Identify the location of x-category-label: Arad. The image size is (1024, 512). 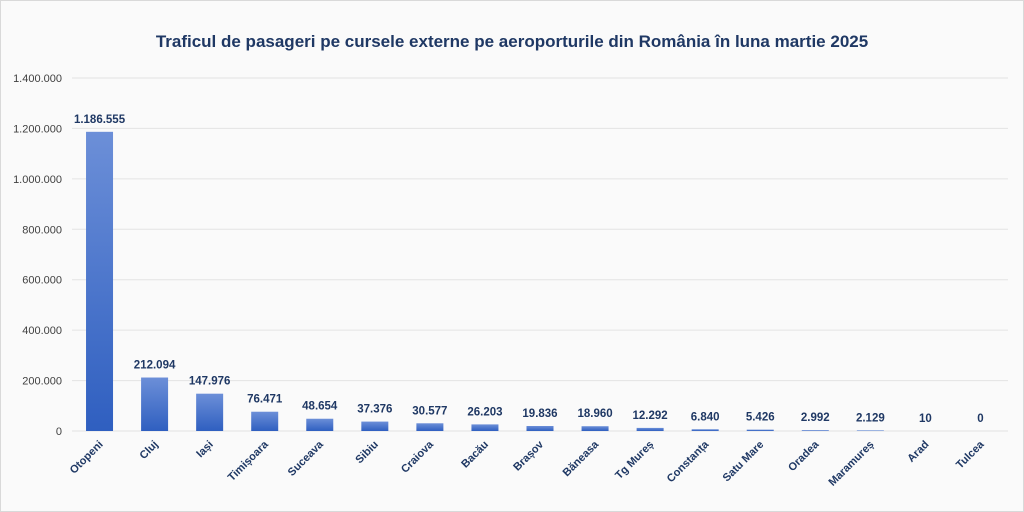
(918, 452).